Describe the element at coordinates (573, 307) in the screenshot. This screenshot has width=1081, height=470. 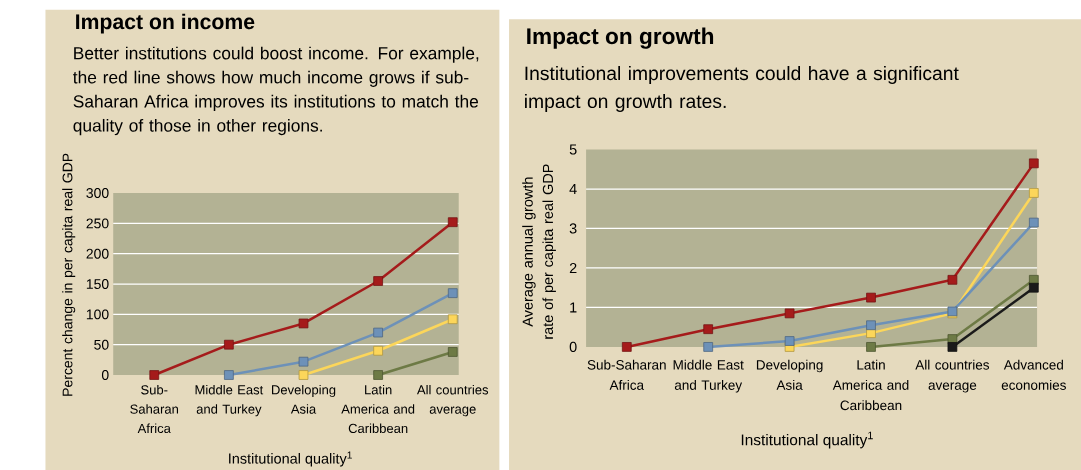
I see `y-tick-label: 1` at that location.